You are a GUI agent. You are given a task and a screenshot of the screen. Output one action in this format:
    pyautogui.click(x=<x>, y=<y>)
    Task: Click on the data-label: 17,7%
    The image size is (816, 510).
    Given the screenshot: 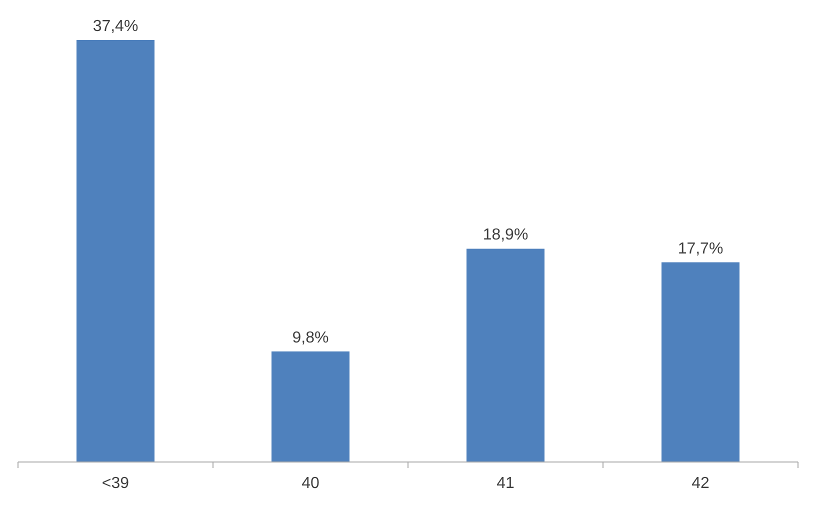 What is the action you would take?
    pyautogui.click(x=701, y=249)
    